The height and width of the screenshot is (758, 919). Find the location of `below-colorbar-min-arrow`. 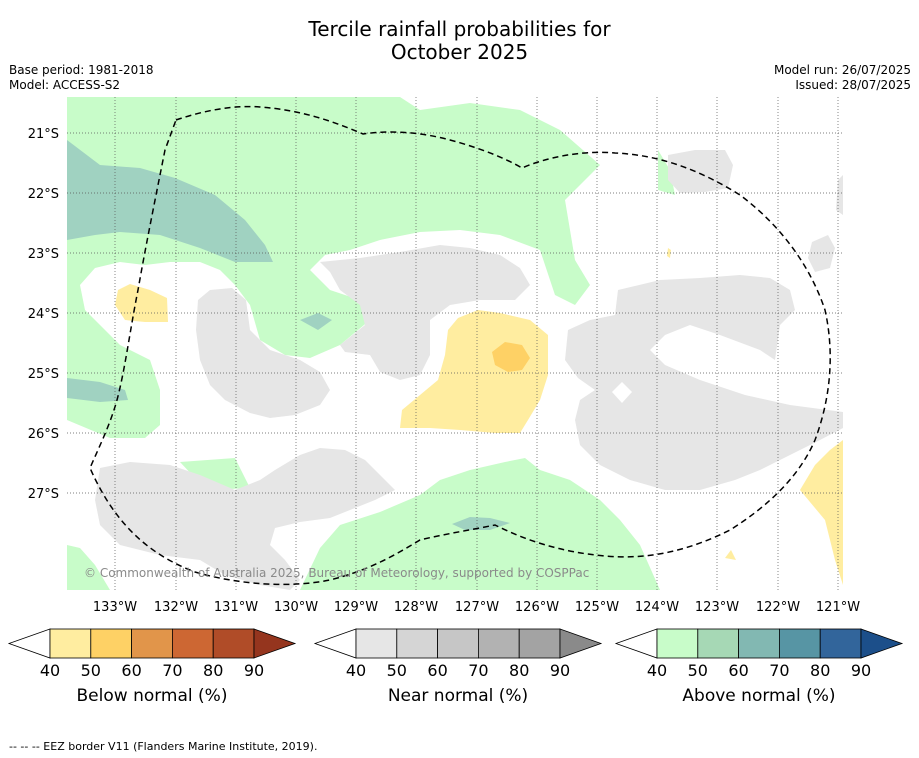

below-colorbar-min-arrow is located at coordinates (29, 643).